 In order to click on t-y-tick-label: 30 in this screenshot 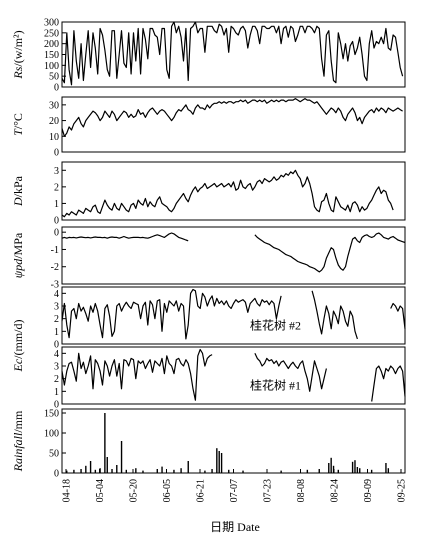, I will do `click(54, 105)`.